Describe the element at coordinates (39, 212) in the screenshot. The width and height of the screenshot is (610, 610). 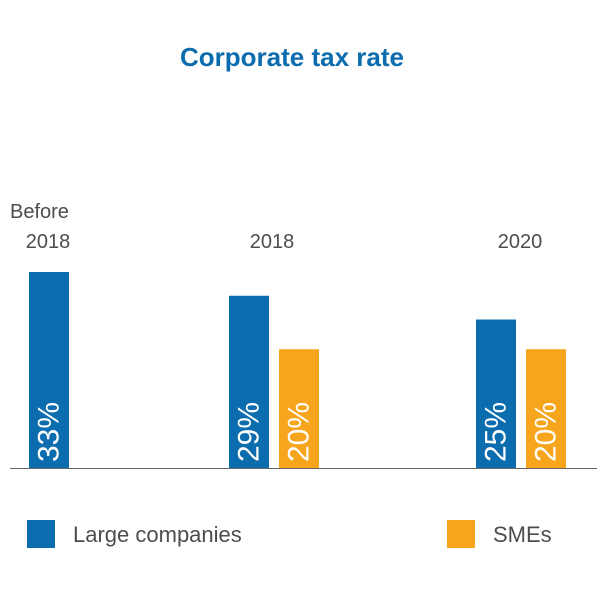
I see `category-label-line1: Before` at that location.